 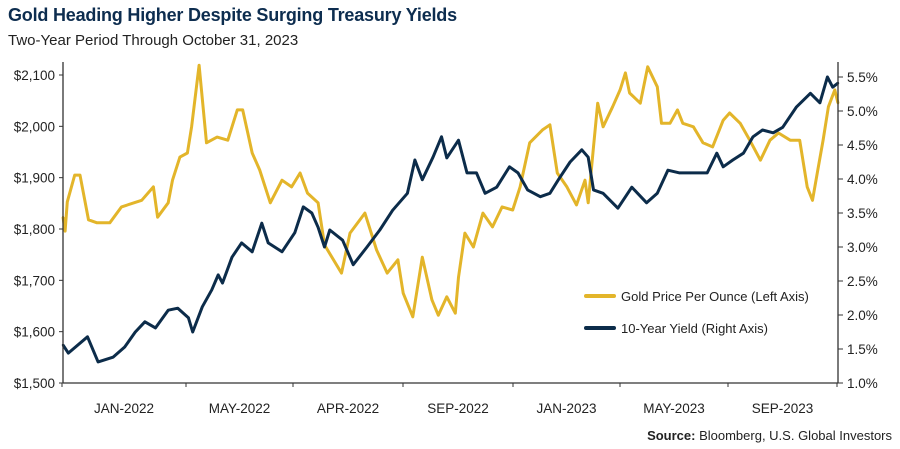 I want to click on left-axis-tick-label: $1,700, so click(x=34, y=280).